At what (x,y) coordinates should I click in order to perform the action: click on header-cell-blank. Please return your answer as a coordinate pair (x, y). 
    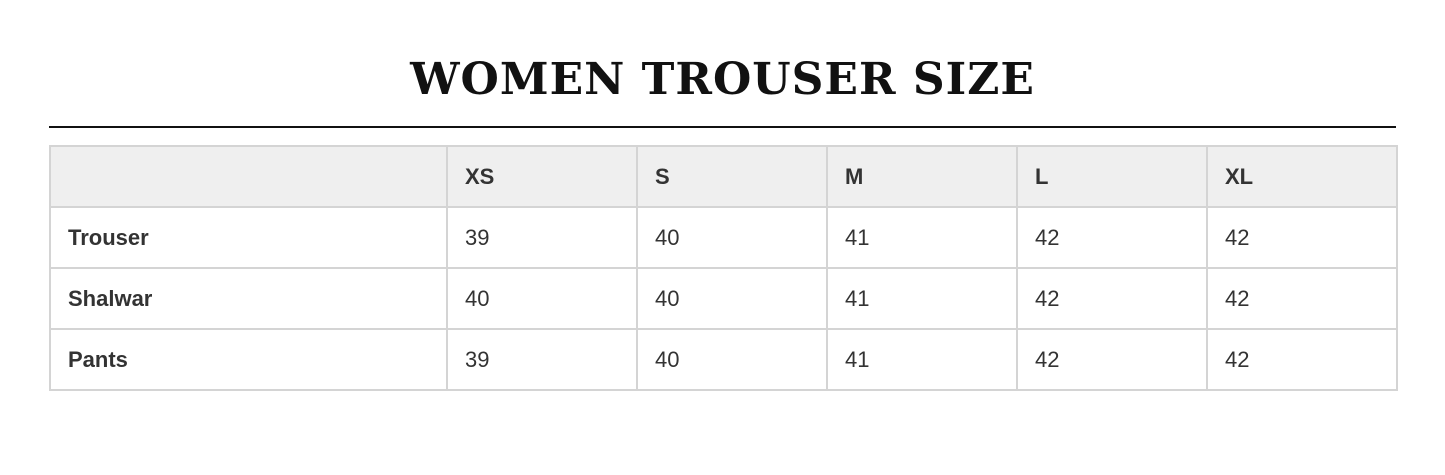
    Looking at the image, I should click on (248, 176).